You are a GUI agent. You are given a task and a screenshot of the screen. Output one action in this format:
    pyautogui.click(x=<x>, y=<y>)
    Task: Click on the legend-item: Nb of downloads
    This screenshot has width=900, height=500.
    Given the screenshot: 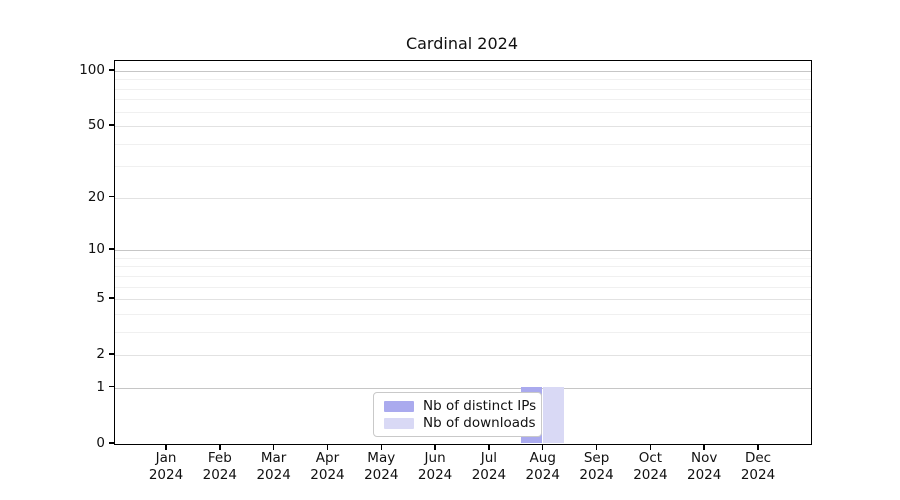 What is the action you would take?
    pyautogui.click(x=460, y=423)
    